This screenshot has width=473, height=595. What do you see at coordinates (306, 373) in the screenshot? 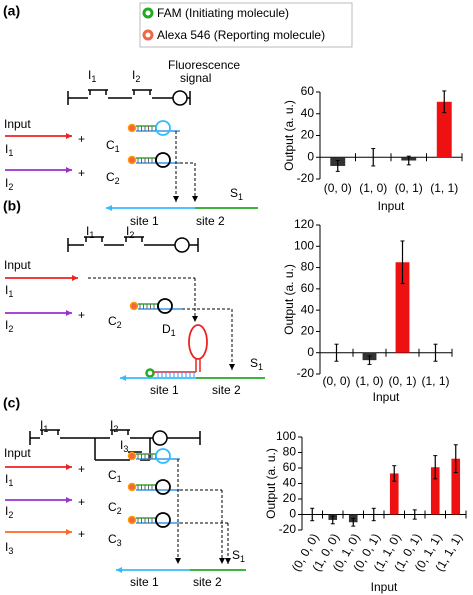
I see `y-tick-label: -20` at bounding box center [306, 373].